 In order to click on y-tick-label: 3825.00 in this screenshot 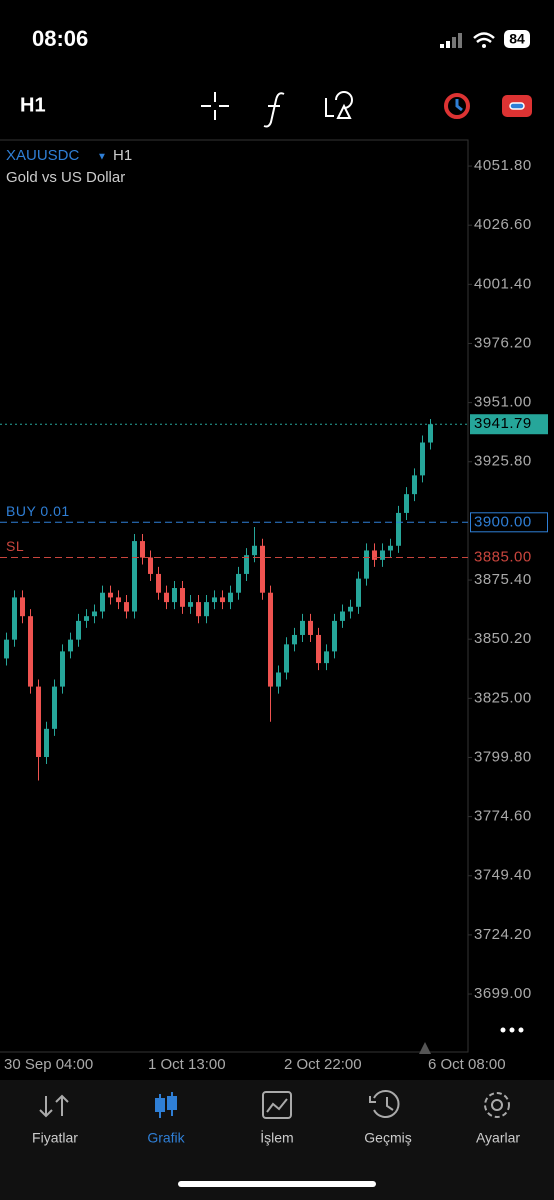, I will do `click(503, 697)`.